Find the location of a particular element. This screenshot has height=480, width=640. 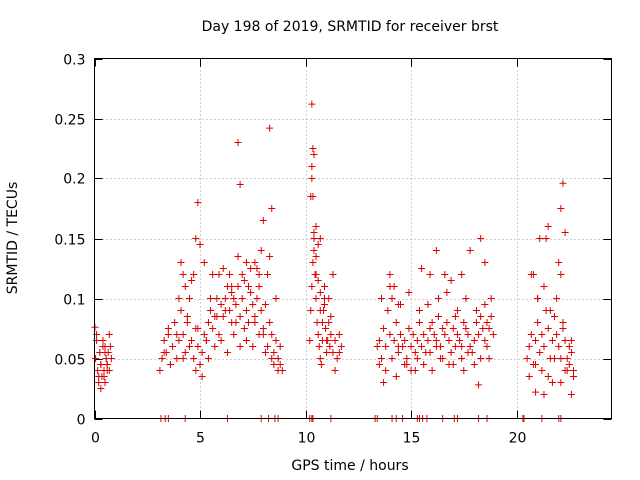

y-tick-label: 0.25 is located at coordinates (69, 121).